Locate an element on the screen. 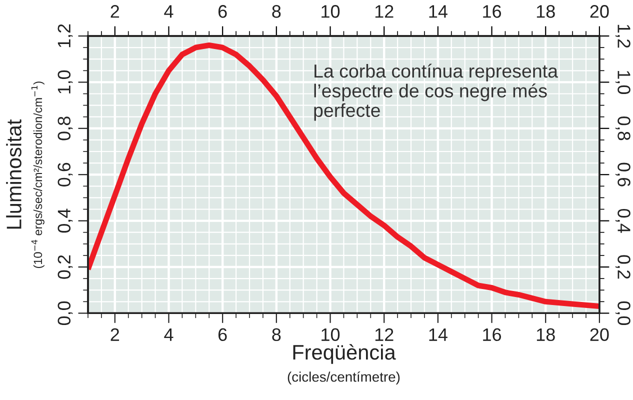 The width and height of the screenshot is (633, 400). x-tick-label: 8 is located at coordinates (276, 335).